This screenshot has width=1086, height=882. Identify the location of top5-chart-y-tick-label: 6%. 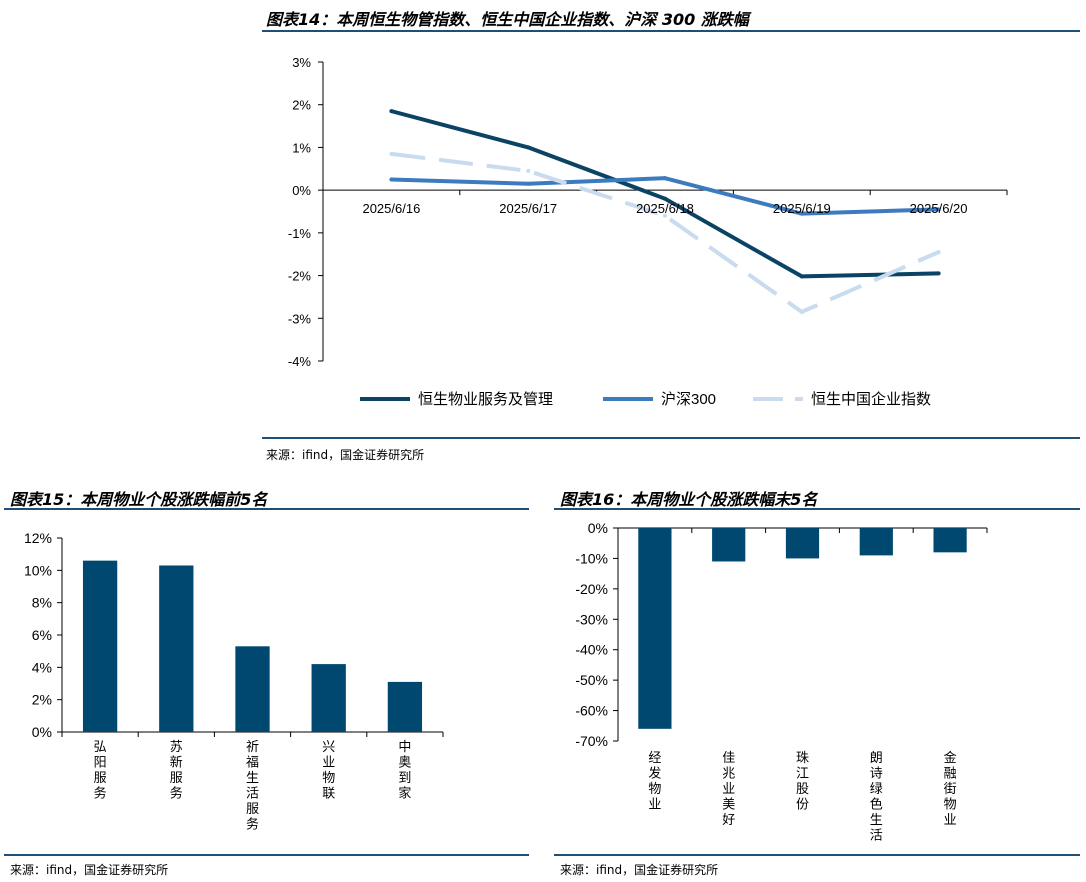
(42, 635).